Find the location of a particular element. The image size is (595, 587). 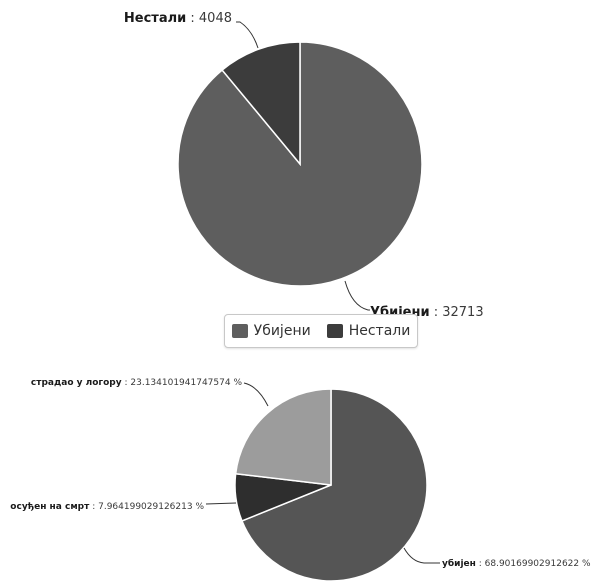

legend-item-killed: Убијени is located at coordinates (271, 331).